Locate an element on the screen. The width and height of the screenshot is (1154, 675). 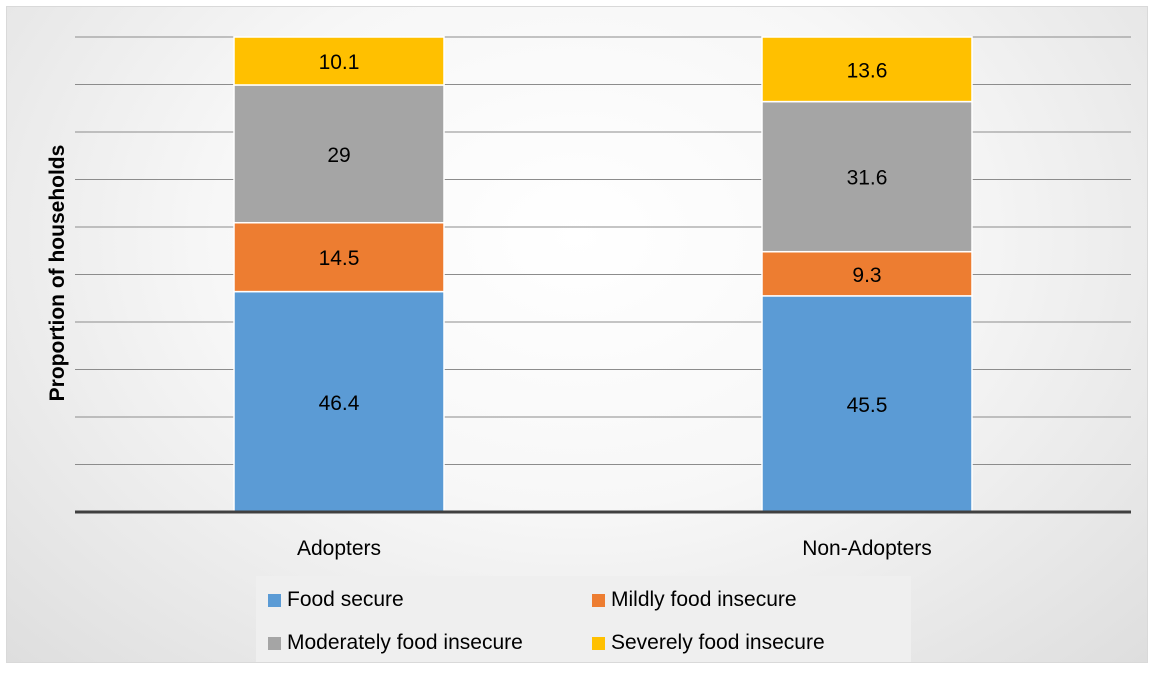
legend-swatch-mildly-food-insecure is located at coordinates (598, 600).